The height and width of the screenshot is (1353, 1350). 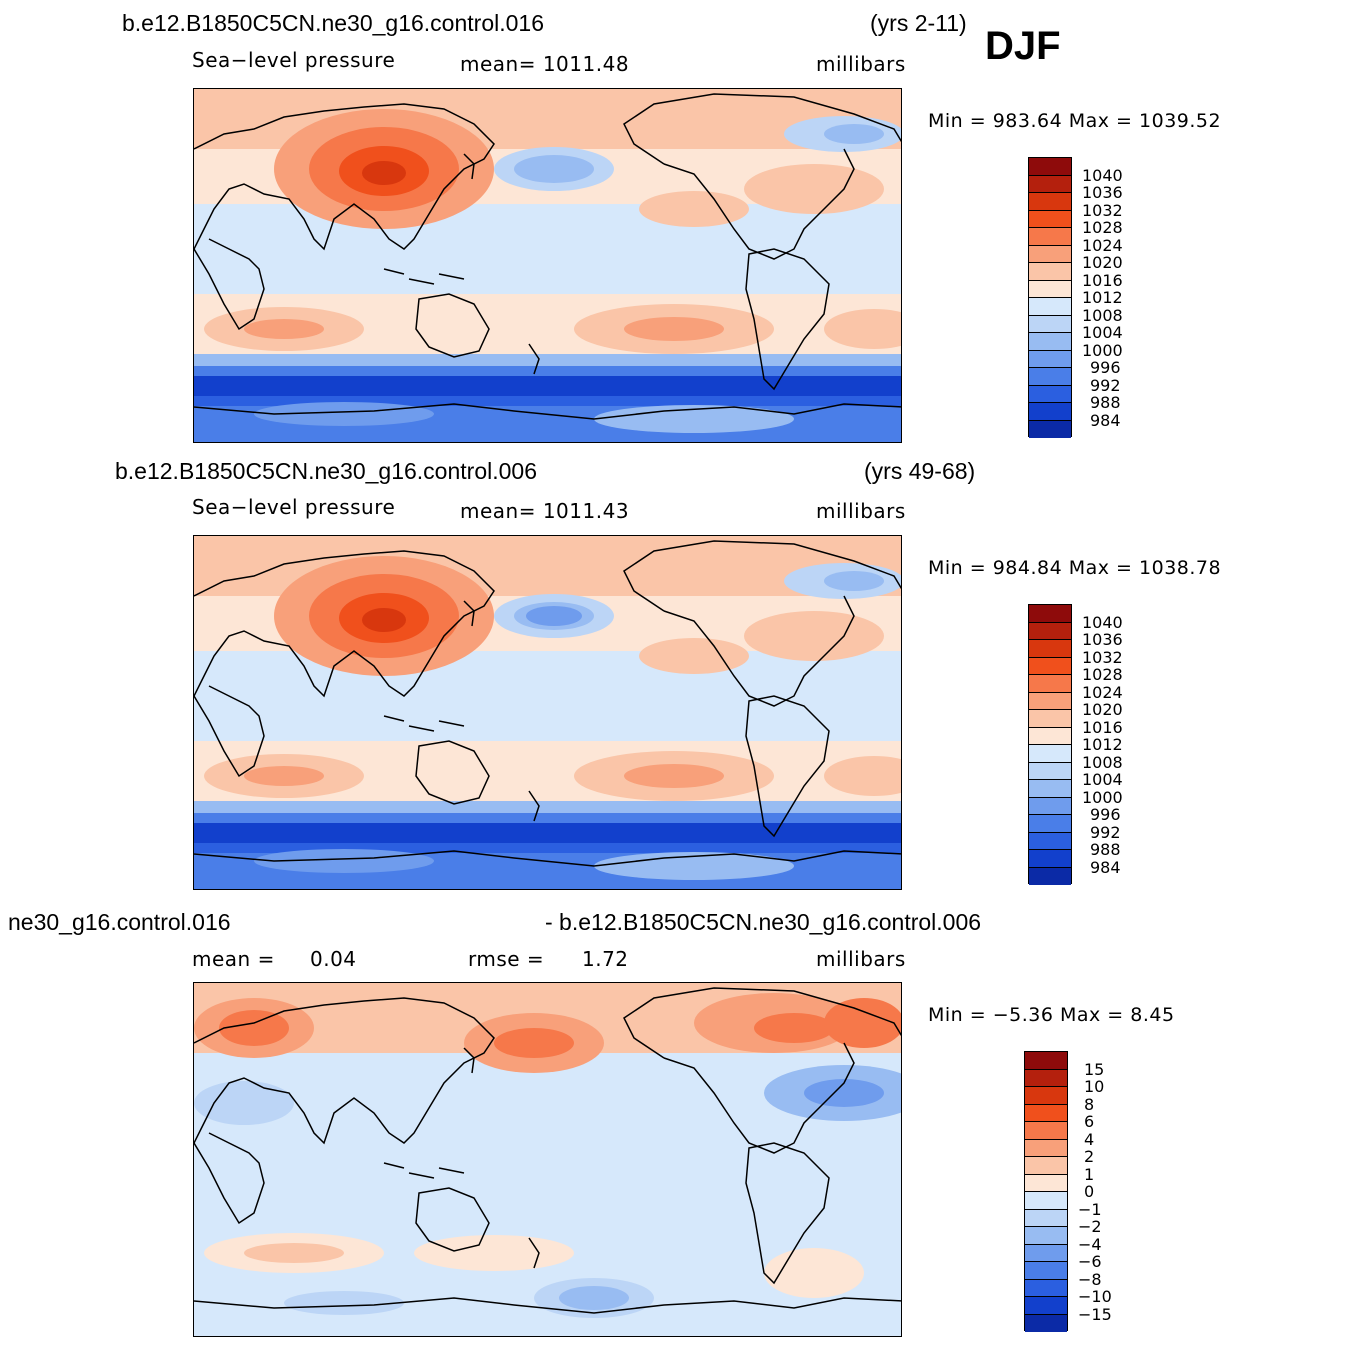 I want to click on years-1: (yrs 2-11), so click(x=918, y=23).